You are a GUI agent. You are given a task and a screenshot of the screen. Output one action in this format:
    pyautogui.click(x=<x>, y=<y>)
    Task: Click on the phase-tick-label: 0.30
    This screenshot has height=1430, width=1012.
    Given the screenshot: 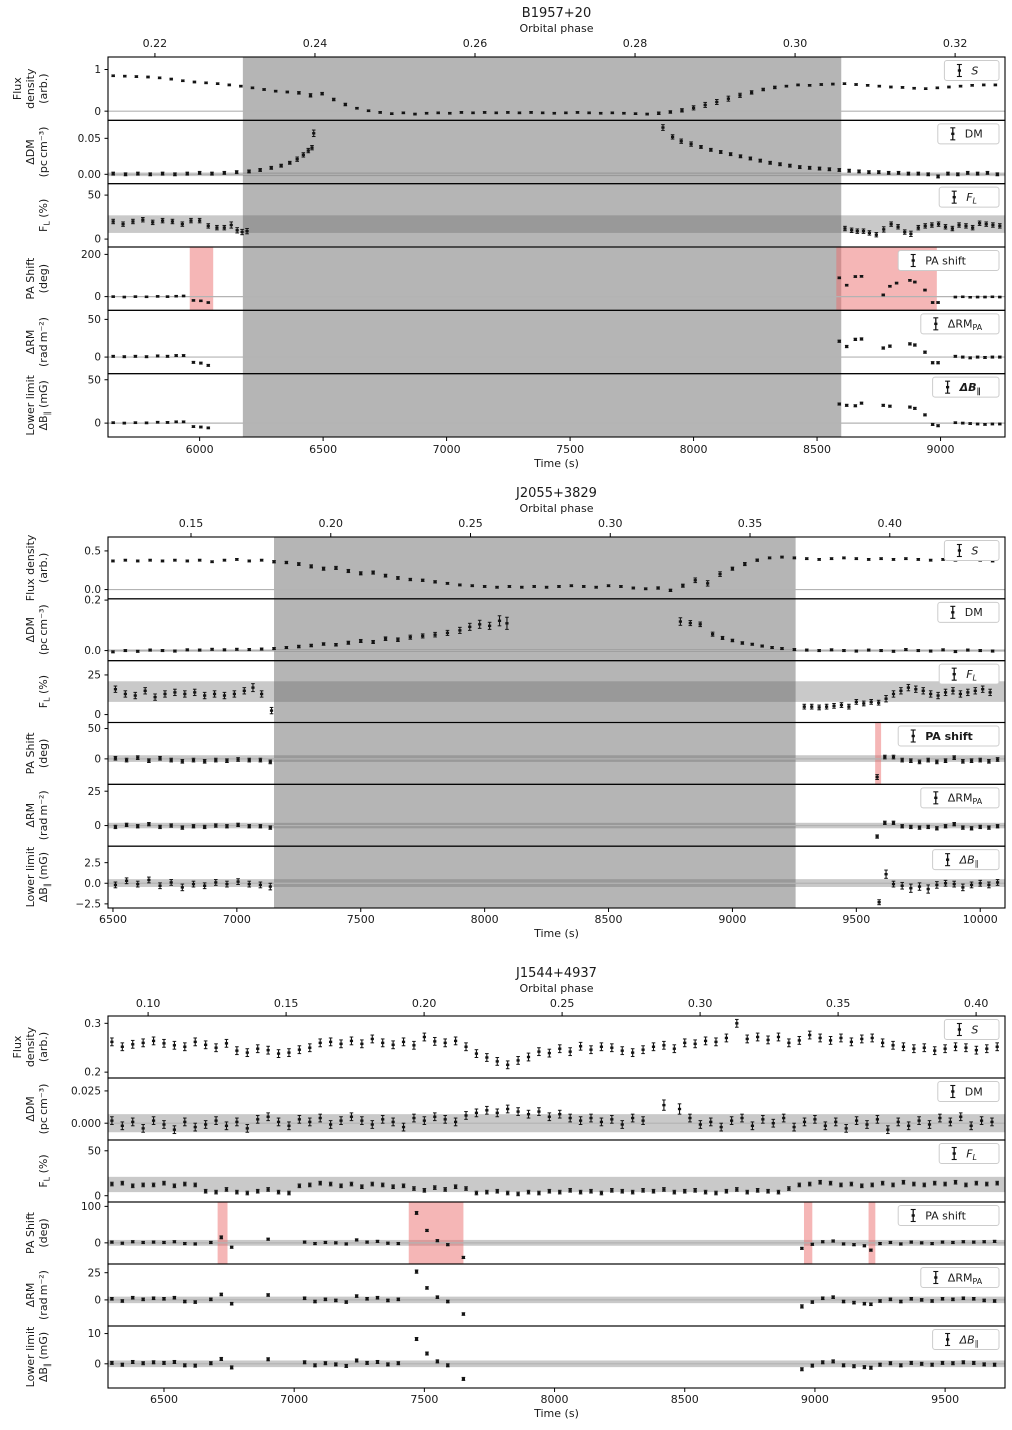 What is the action you would take?
    pyautogui.click(x=700, y=1003)
    